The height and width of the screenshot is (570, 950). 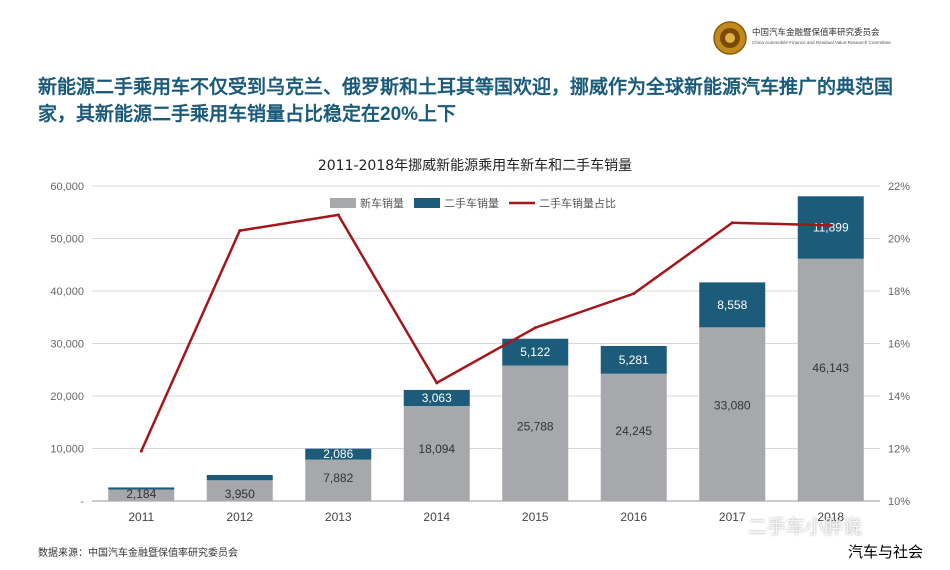 I want to click on y2-tick-label: 14%, so click(x=899, y=397).